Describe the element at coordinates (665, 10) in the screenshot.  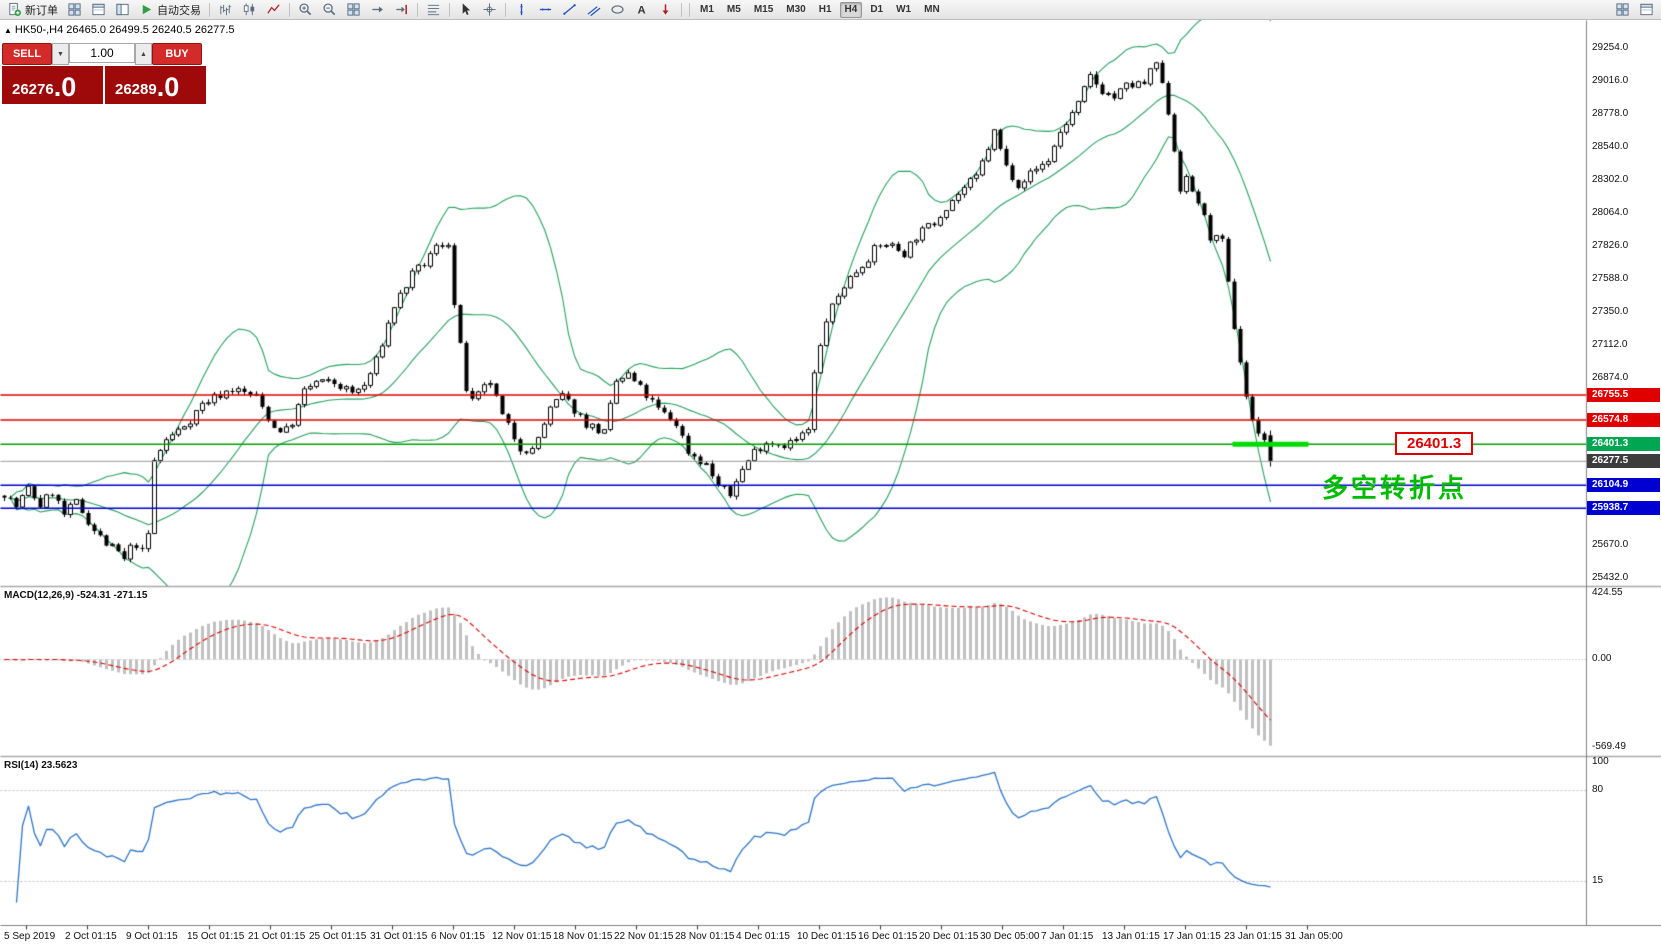
I see `arrow-tools-button` at that location.